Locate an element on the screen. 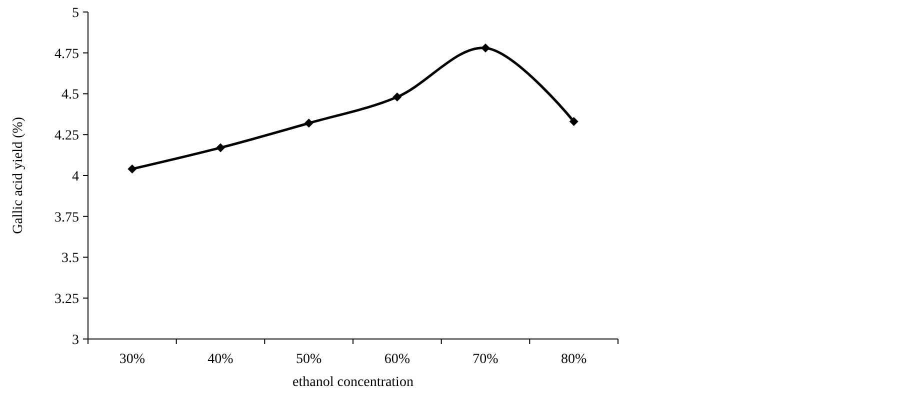  x-axis-title: ethanol concentration is located at coordinates (353, 382).